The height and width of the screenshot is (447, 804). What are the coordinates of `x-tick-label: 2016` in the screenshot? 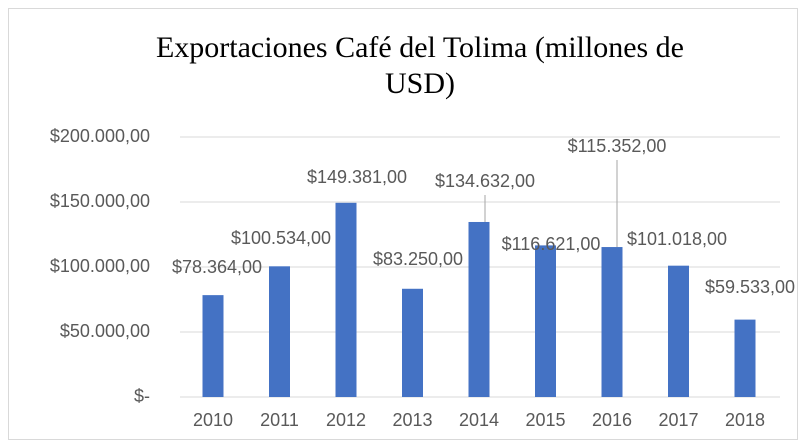 It's located at (612, 420).